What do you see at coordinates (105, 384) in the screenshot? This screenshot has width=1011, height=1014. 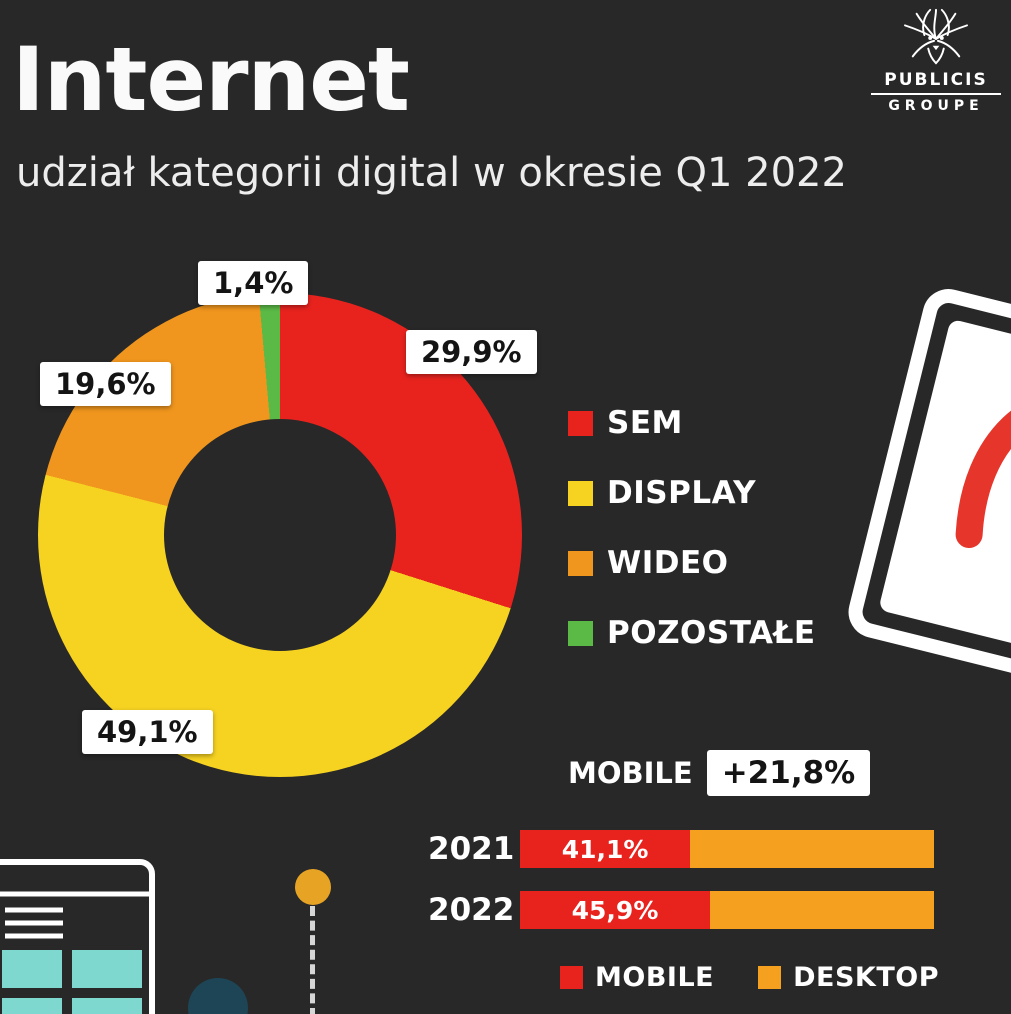 I see `callout-wideo: 19,6%` at bounding box center [105, 384].